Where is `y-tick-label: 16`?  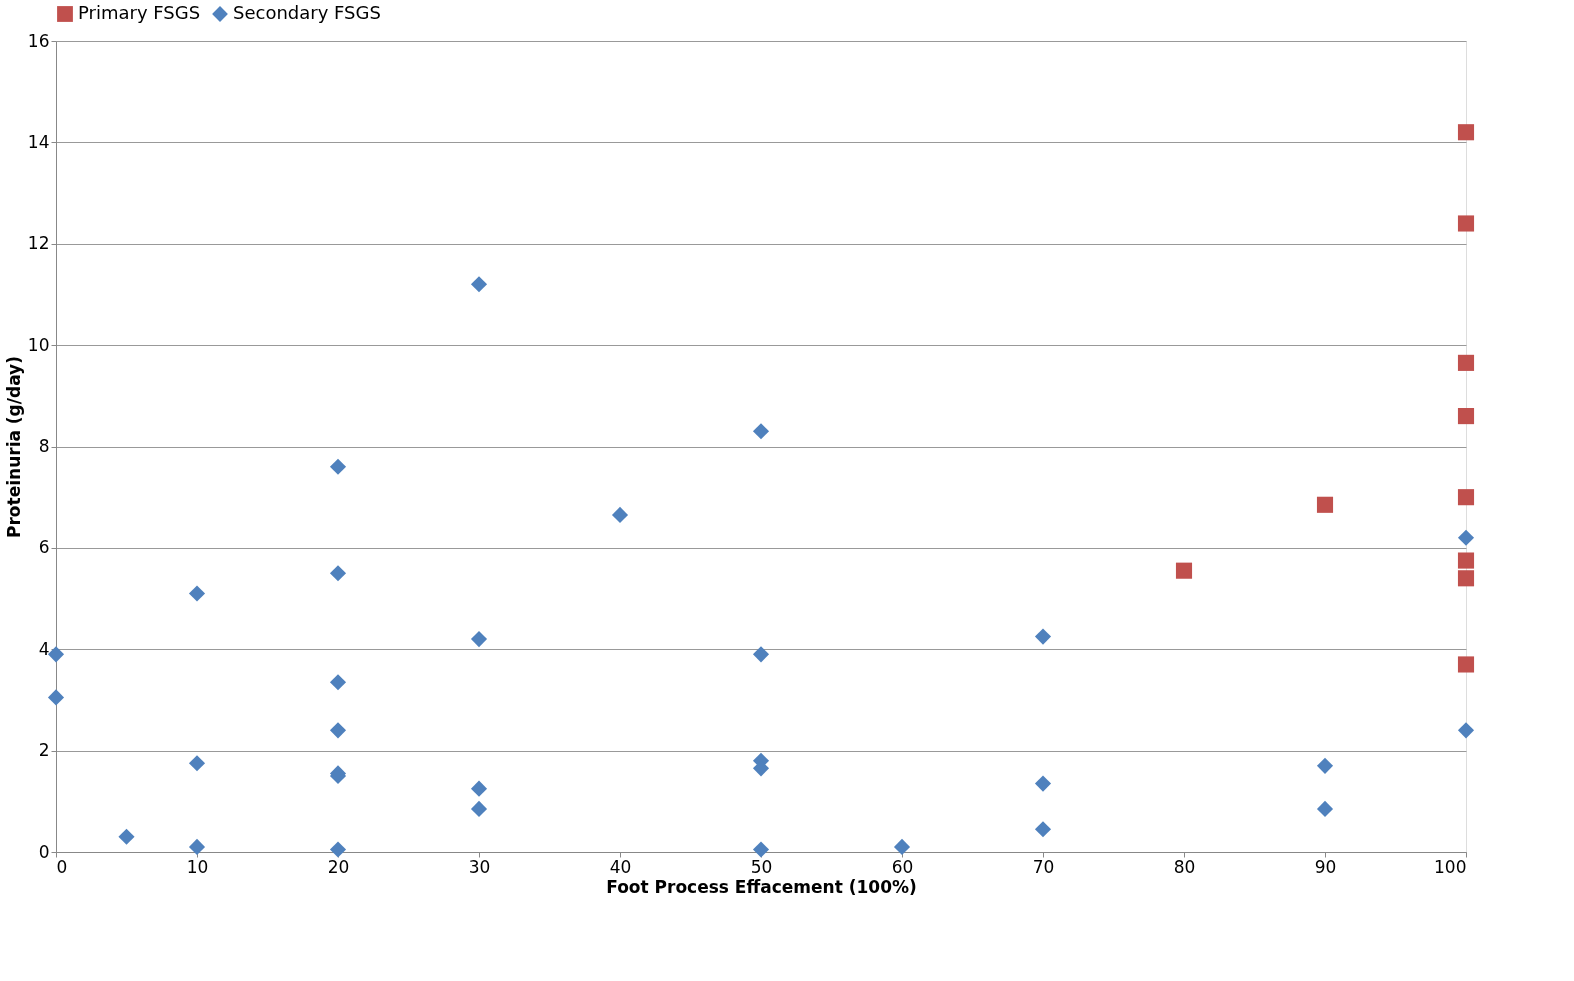
y-tick-label: 16 is located at coordinates (38, 40).